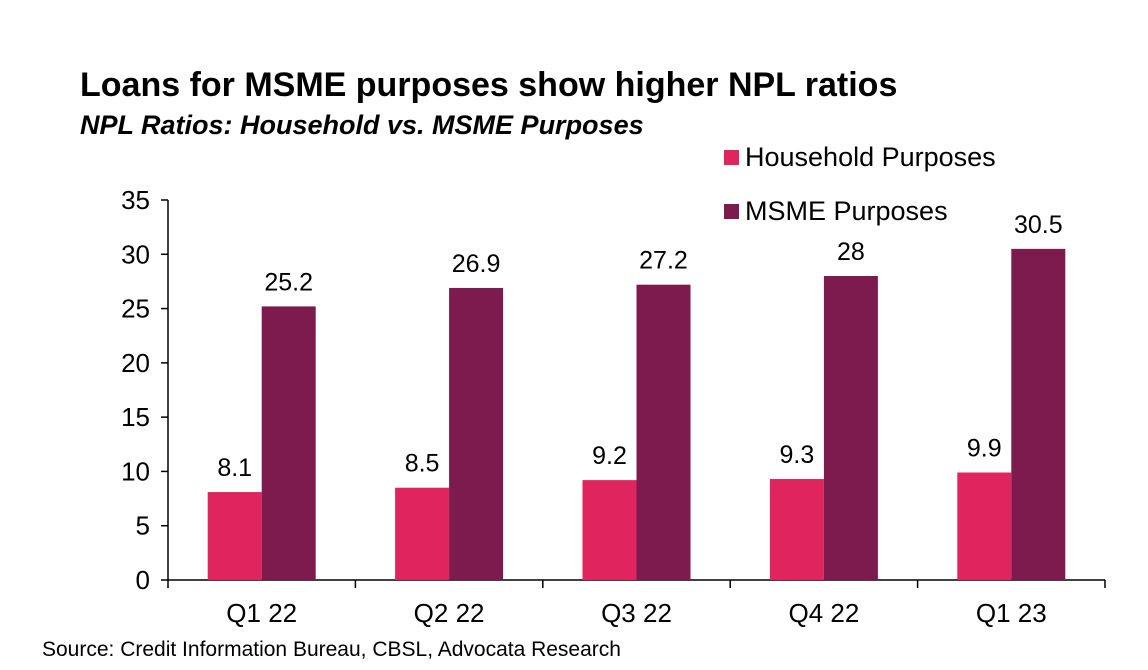 Image resolution: width=1148 pixels, height=670 pixels. I want to click on data-label-household: 9.2, so click(609, 456).